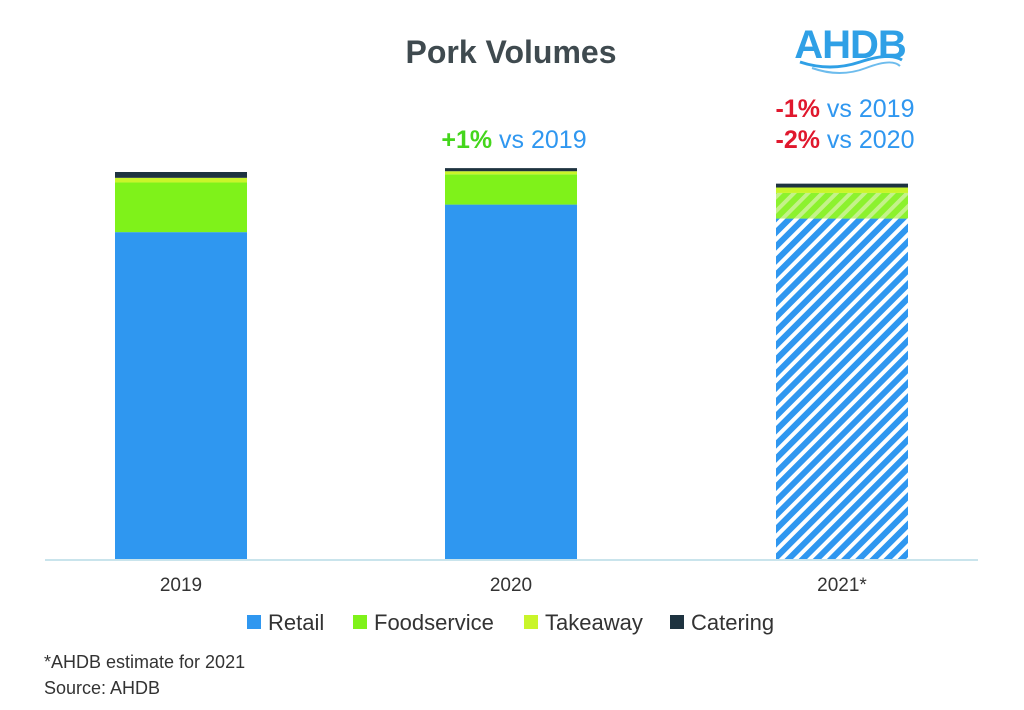  I want to click on bar-takeaway-2020, so click(511, 173).